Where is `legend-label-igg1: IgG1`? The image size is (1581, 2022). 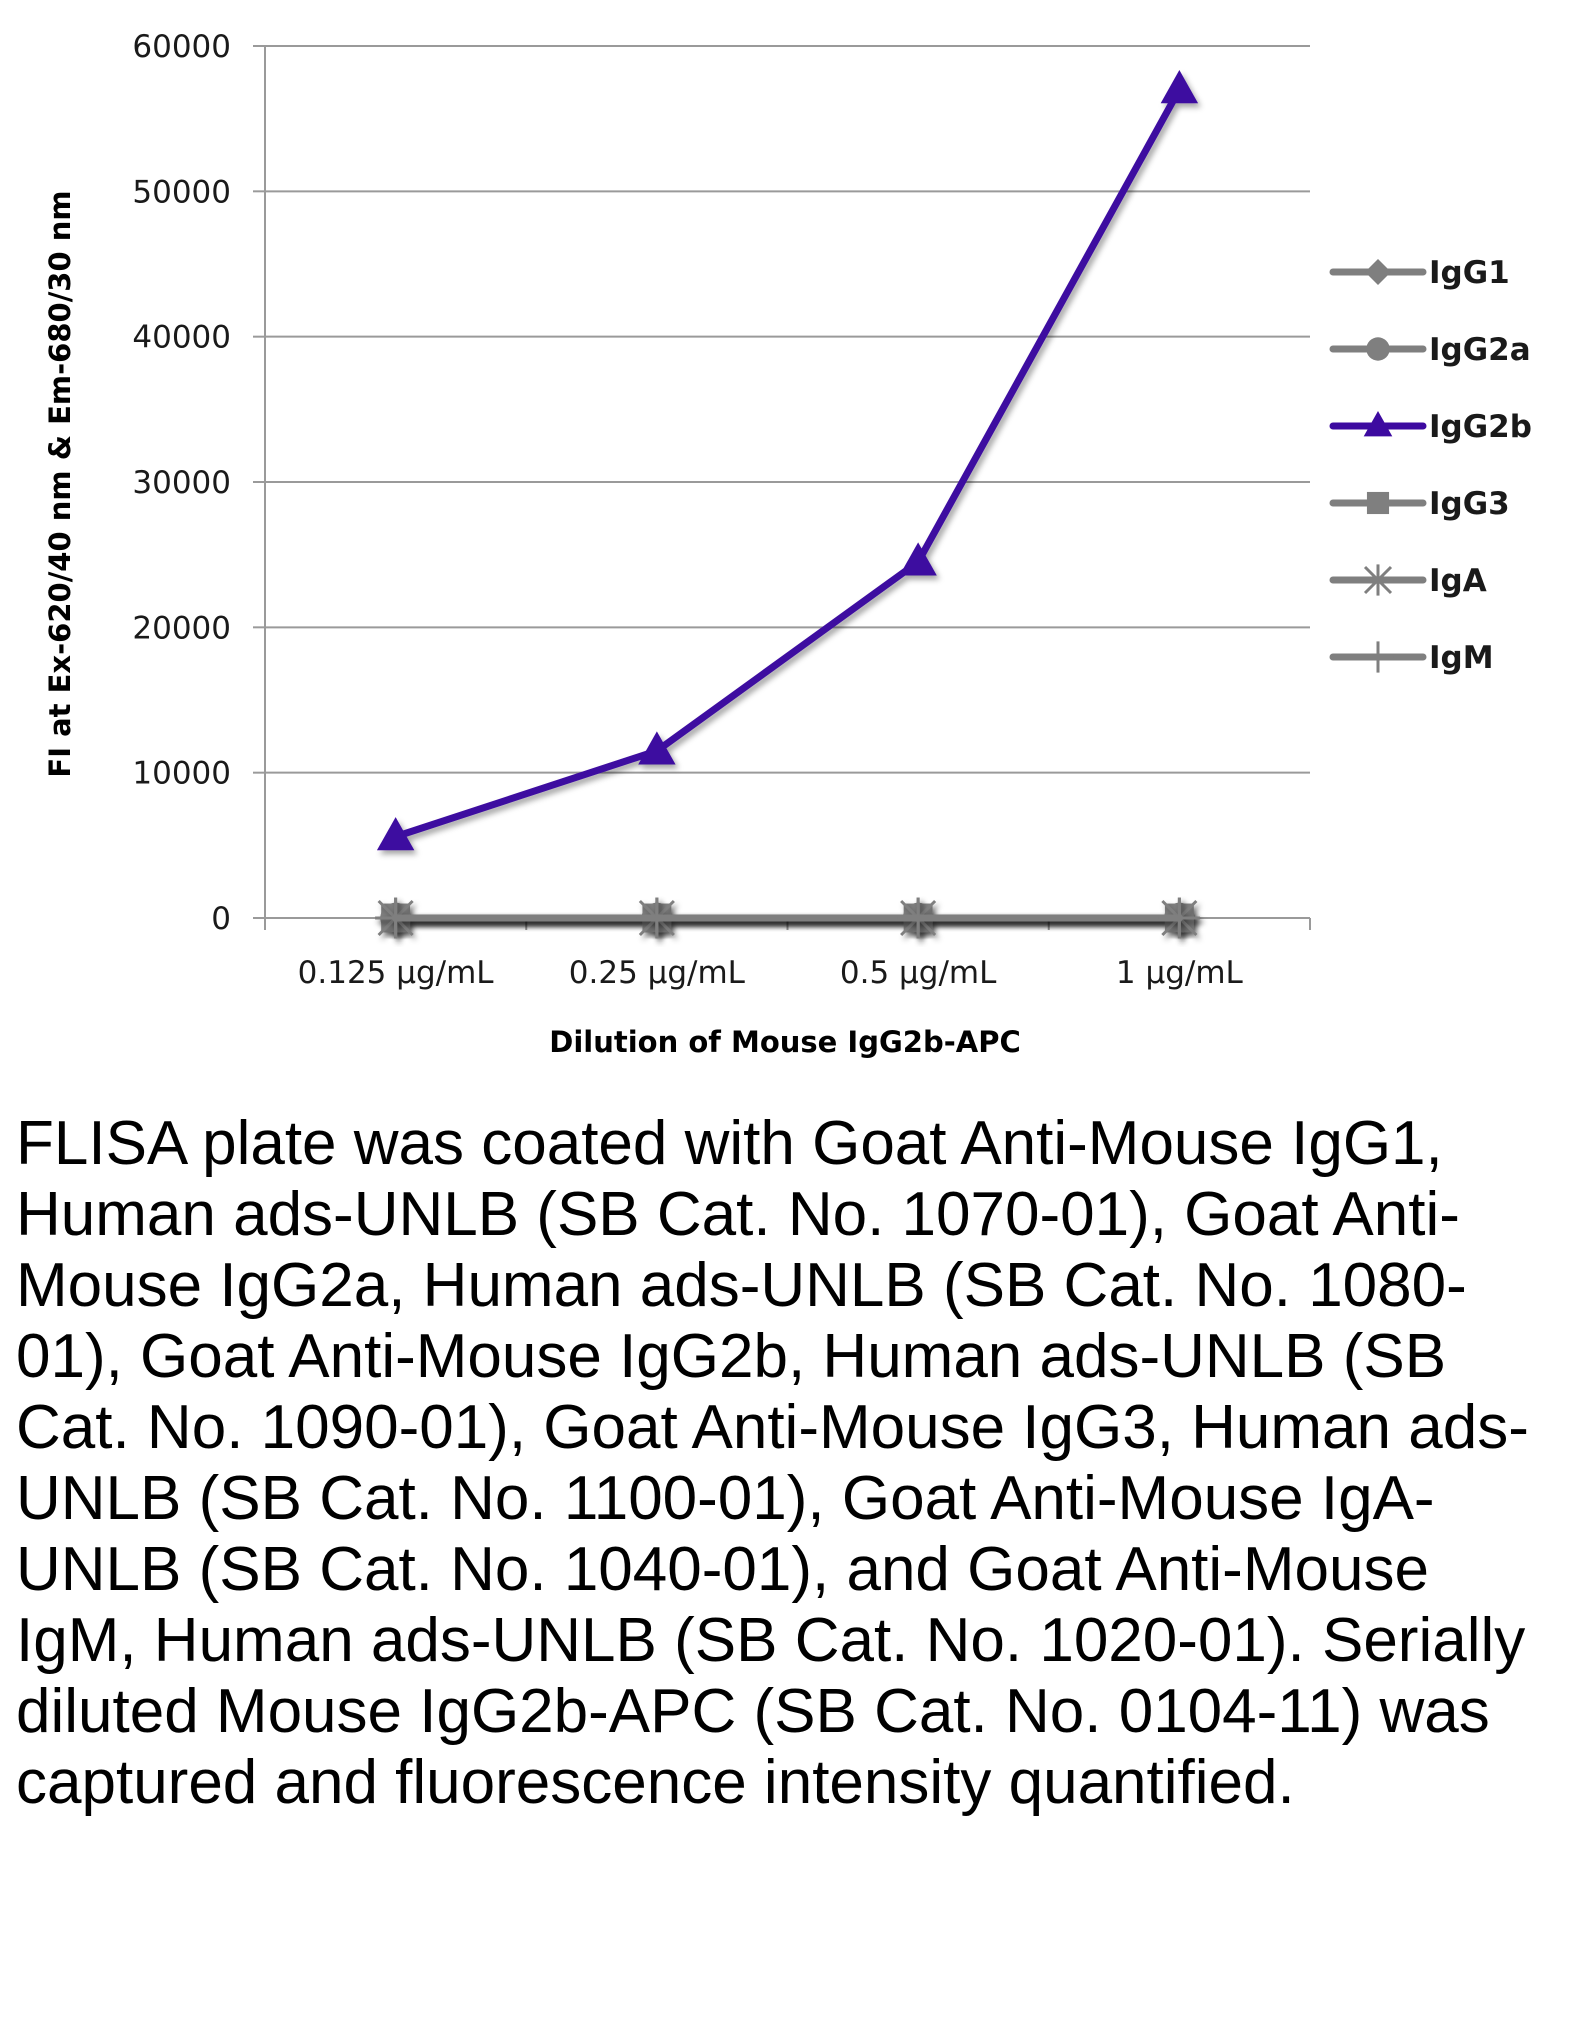 legend-label-igg1: IgG1 is located at coordinates (1469, 273).